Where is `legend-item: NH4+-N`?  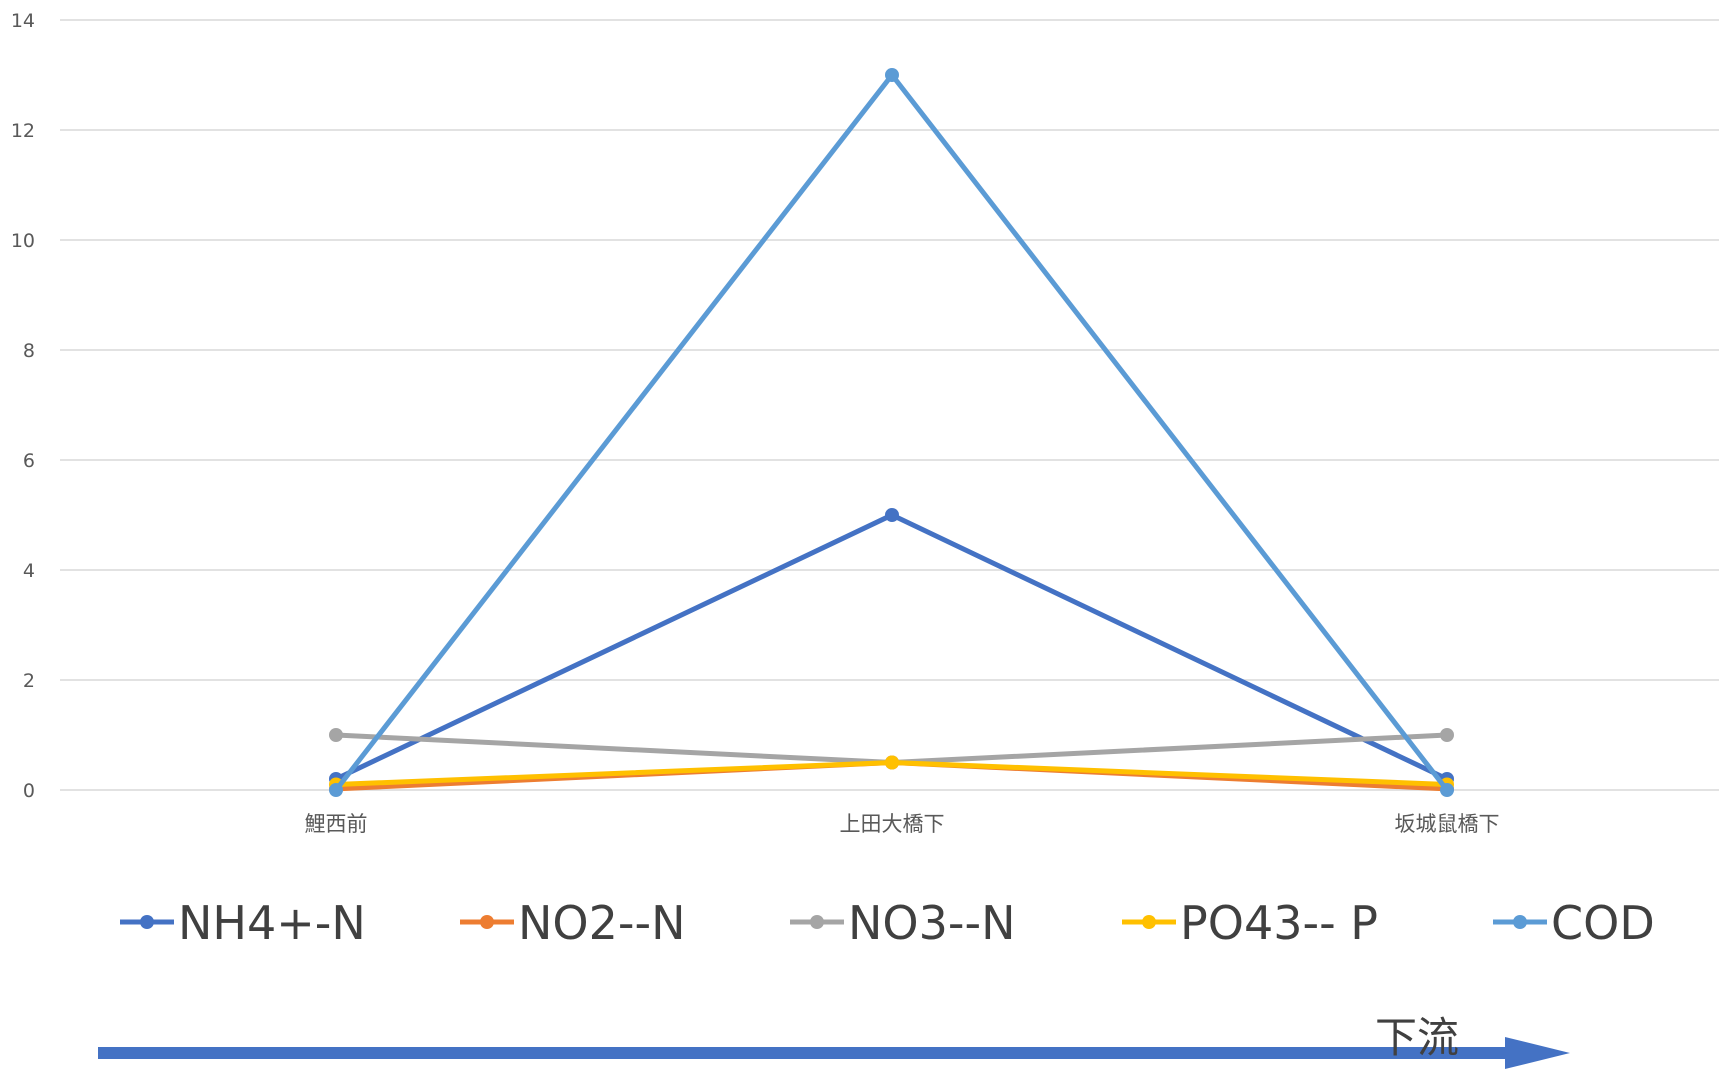 legend-item: NH4+-N is located at coordinates (243, 923).